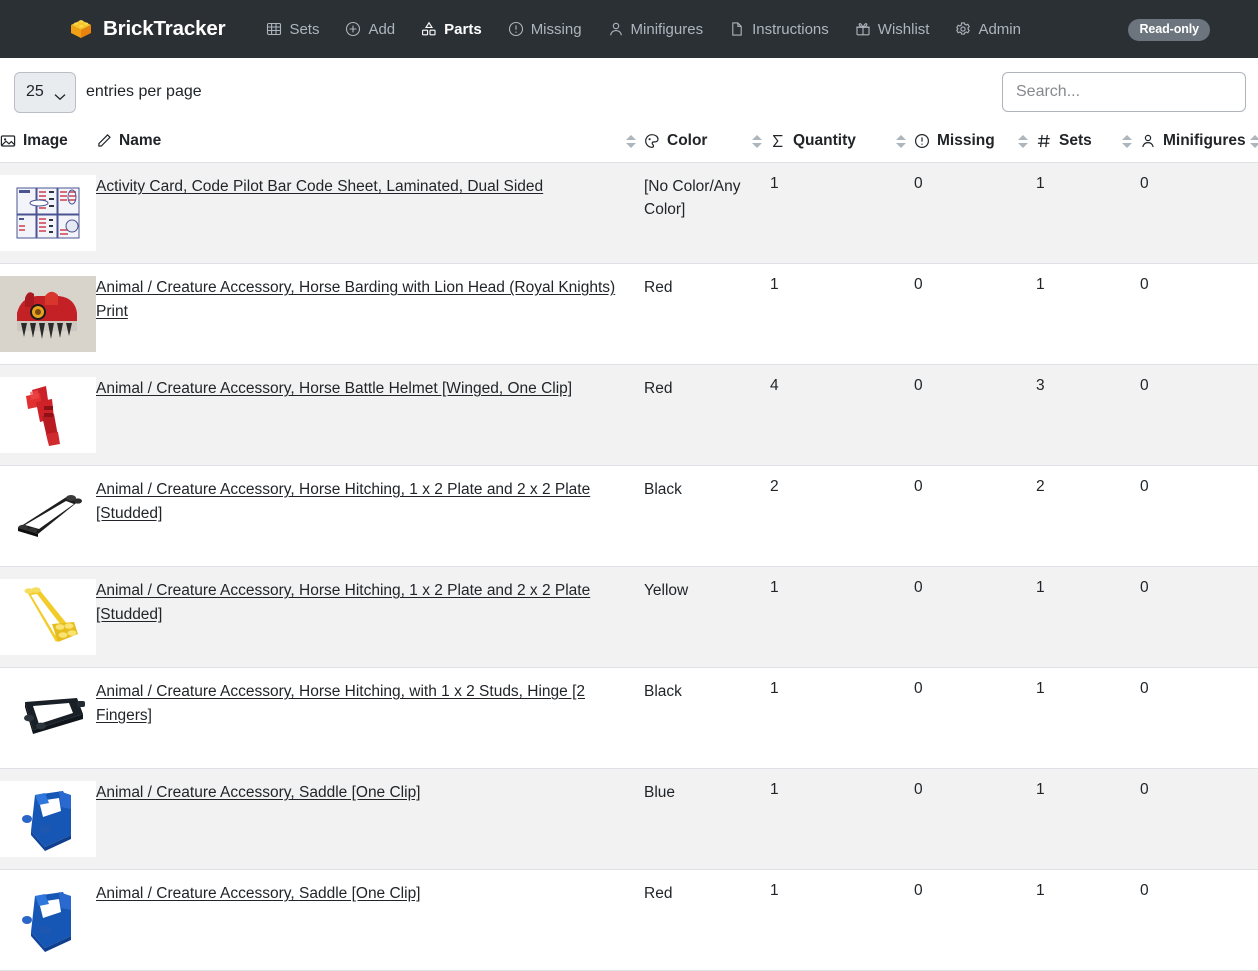  Describe the element at coordinates (692, 198) in the screenshot. I see `cell-color: [No Color/Any Color]` at that location.